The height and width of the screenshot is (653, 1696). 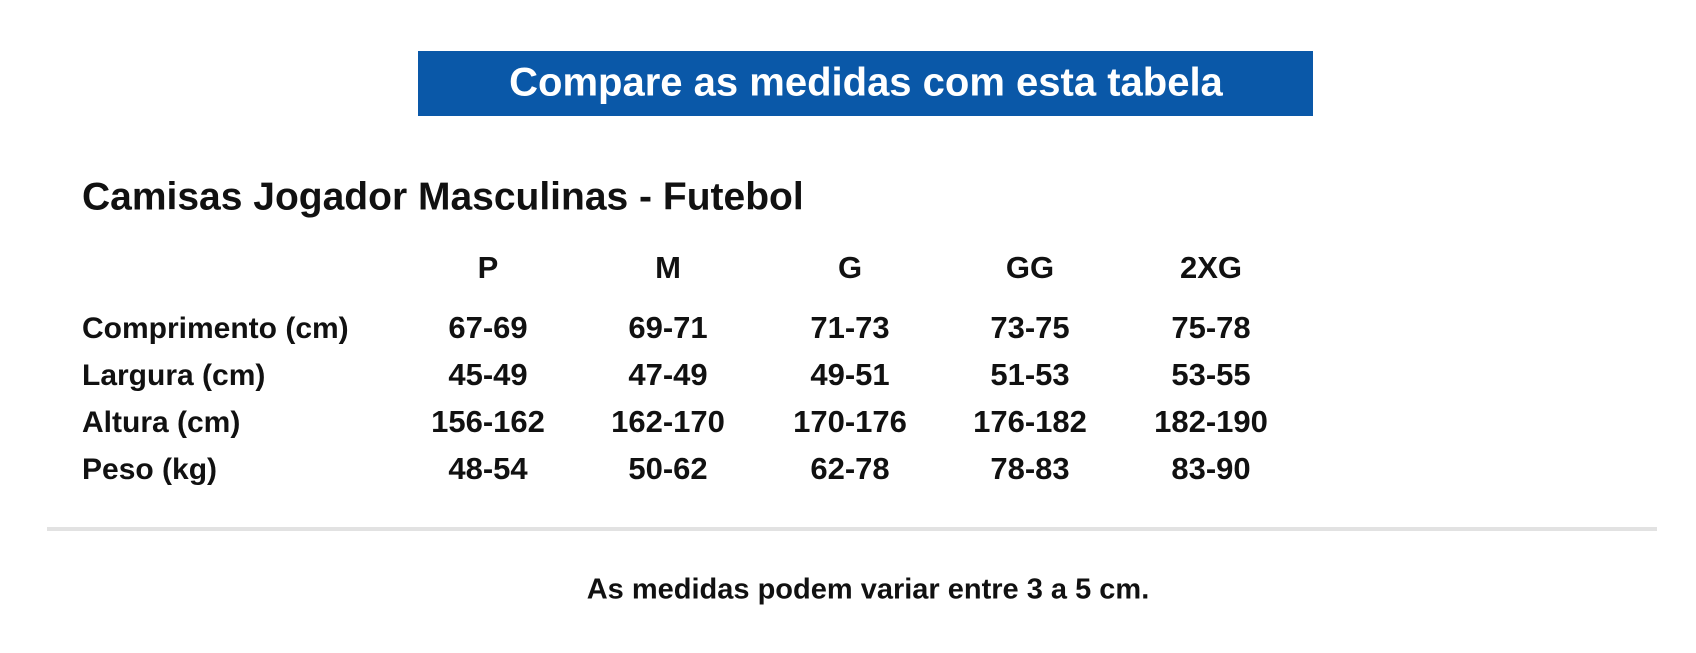 I want to click on table-title: Camisas Jogador Masculinas - Futebol, so click(x=443, y=196).